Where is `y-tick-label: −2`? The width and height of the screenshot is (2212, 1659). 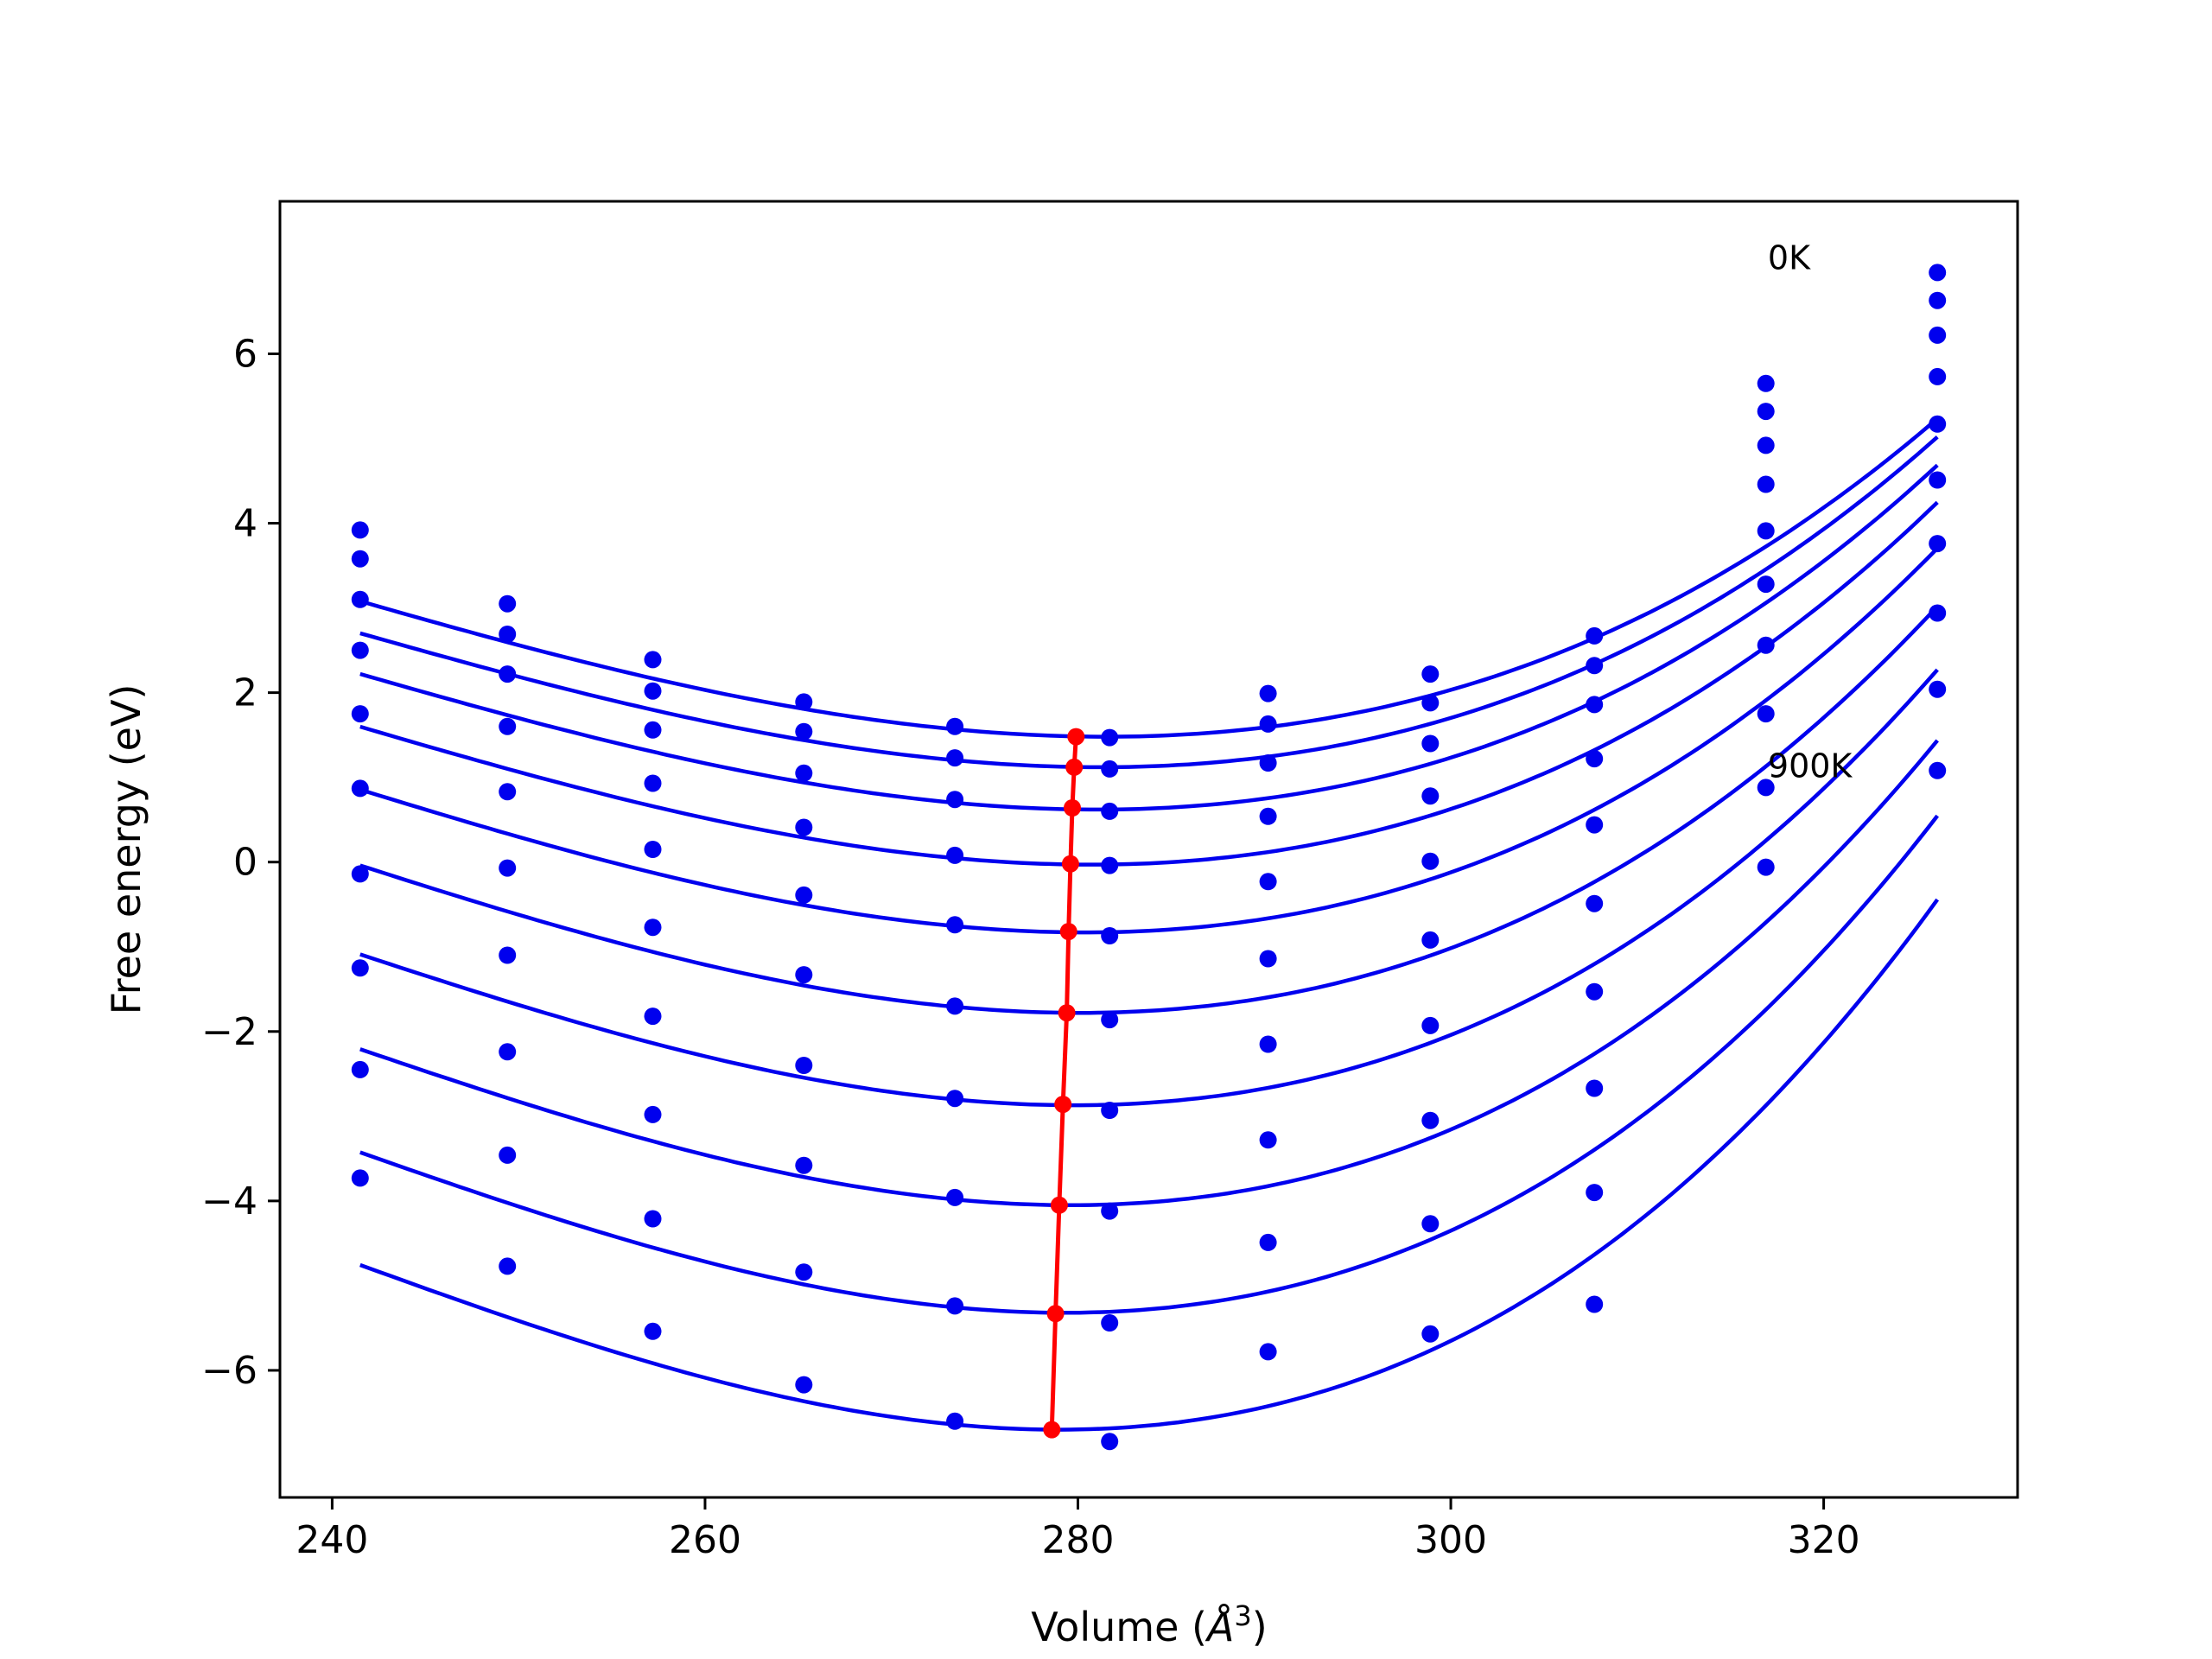 y-tick-label: −2 is located at coordinates (229, 1032).